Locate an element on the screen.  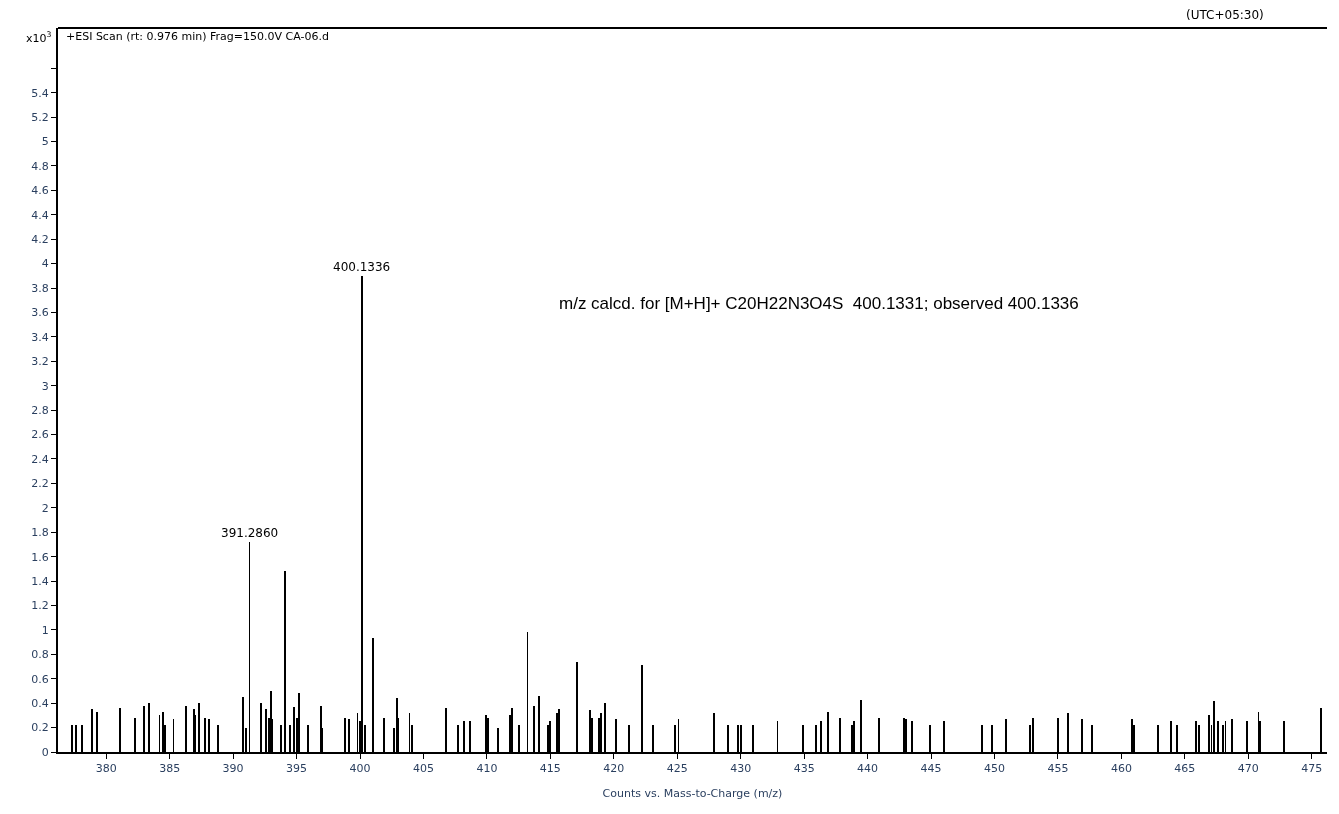
y-tick-label: 1.2 is located at coordinates (40, 606).